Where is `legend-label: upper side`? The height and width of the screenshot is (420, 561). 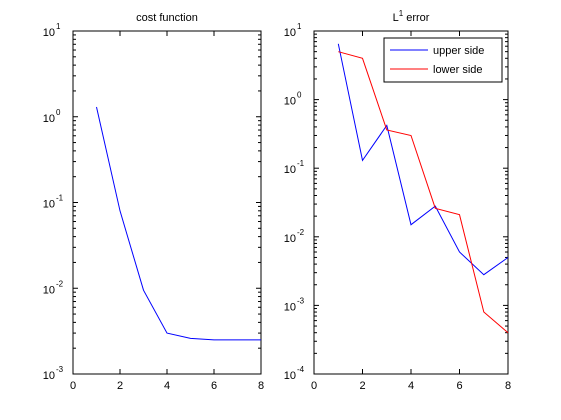
legend-label: upper side is located at coordinates (458, 51).